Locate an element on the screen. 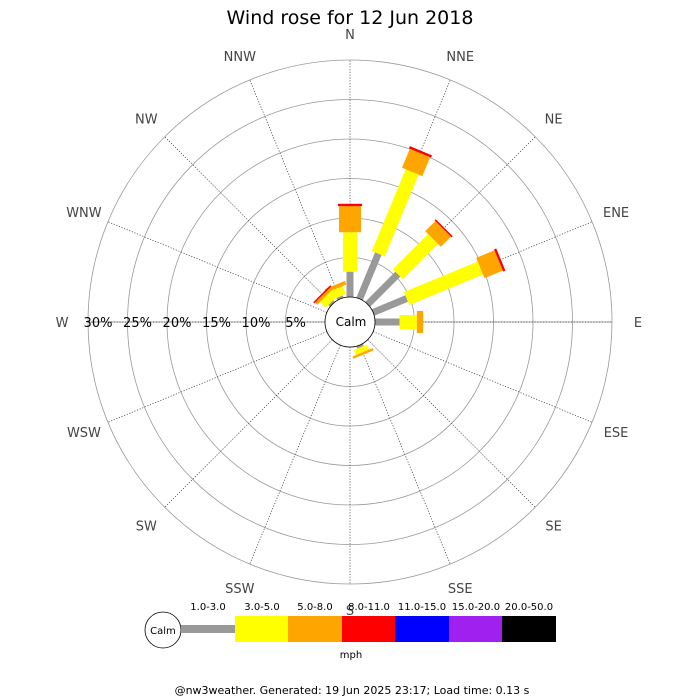 The image size is (700, 700). percent-label: 30% is located at coordinates (98, 323).